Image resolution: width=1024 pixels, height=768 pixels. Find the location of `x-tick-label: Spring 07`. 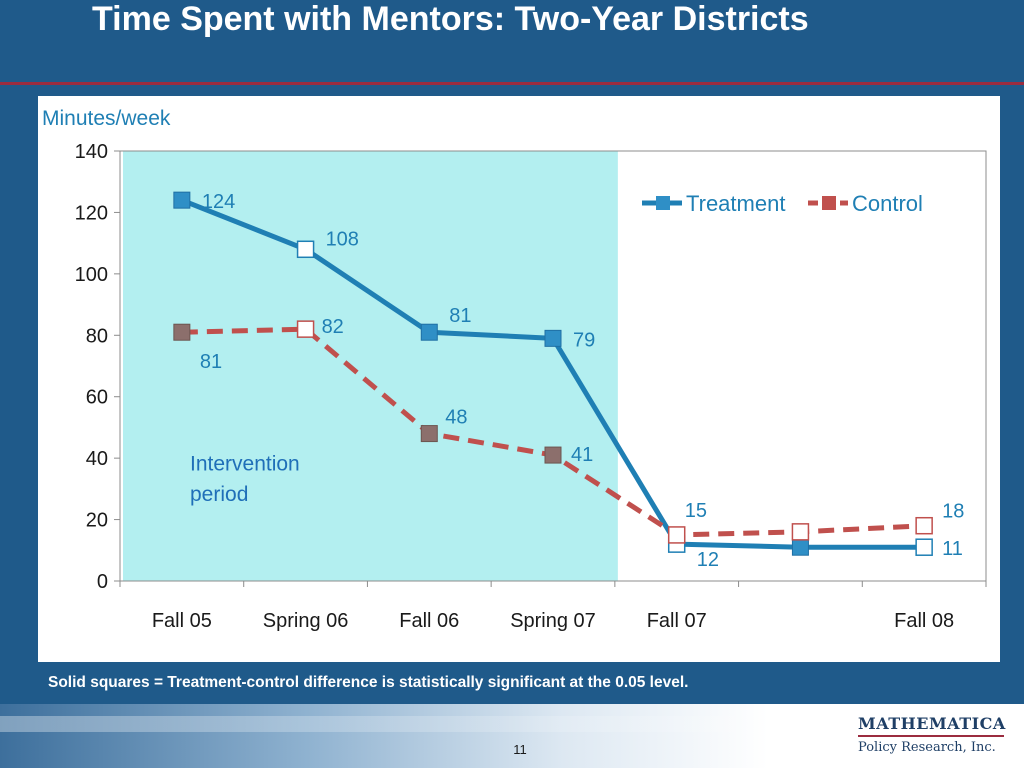

x-tick-label: Spring 07 is located at coordinates (553, 621).